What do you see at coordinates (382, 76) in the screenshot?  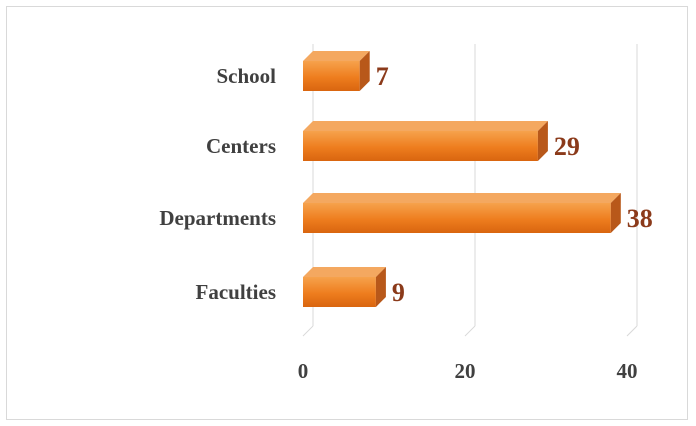 I see `data-label-school: 7` at bounding box center [382, 76].